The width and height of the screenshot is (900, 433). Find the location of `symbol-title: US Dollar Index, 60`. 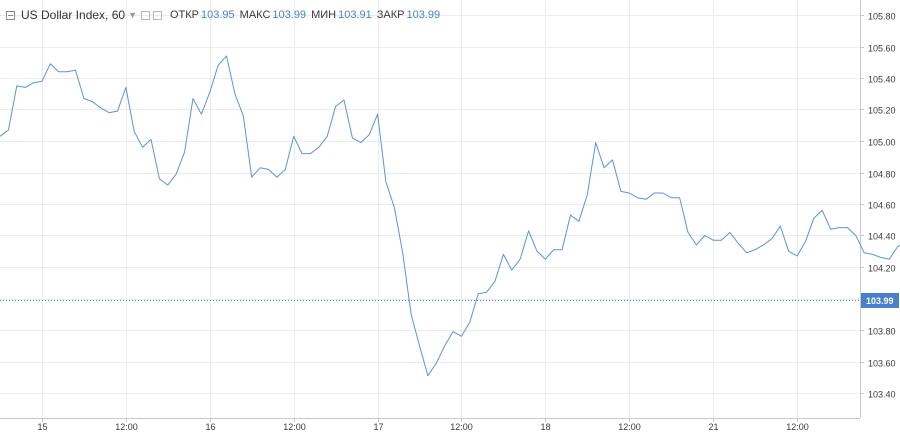

symbol-title: US Dollar Index, 60 is located at coordinates (73, 15).